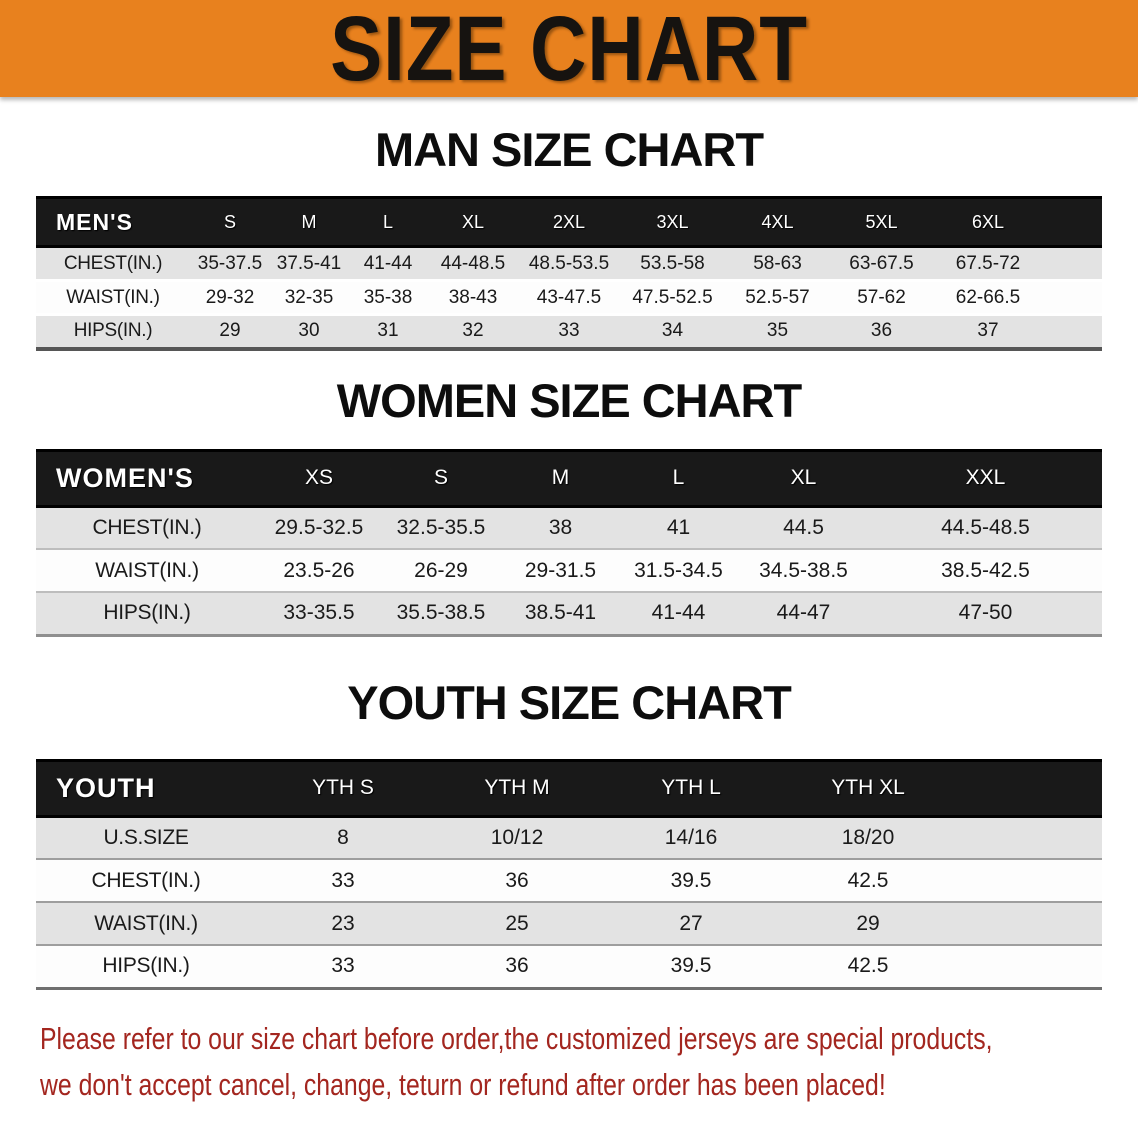 Image resolution: width=1138 pixels, height=1132 pixels. Describe the element at coordinates (868, 788) in the screenshot. I see `size-column-header: YTH XL` at that location.